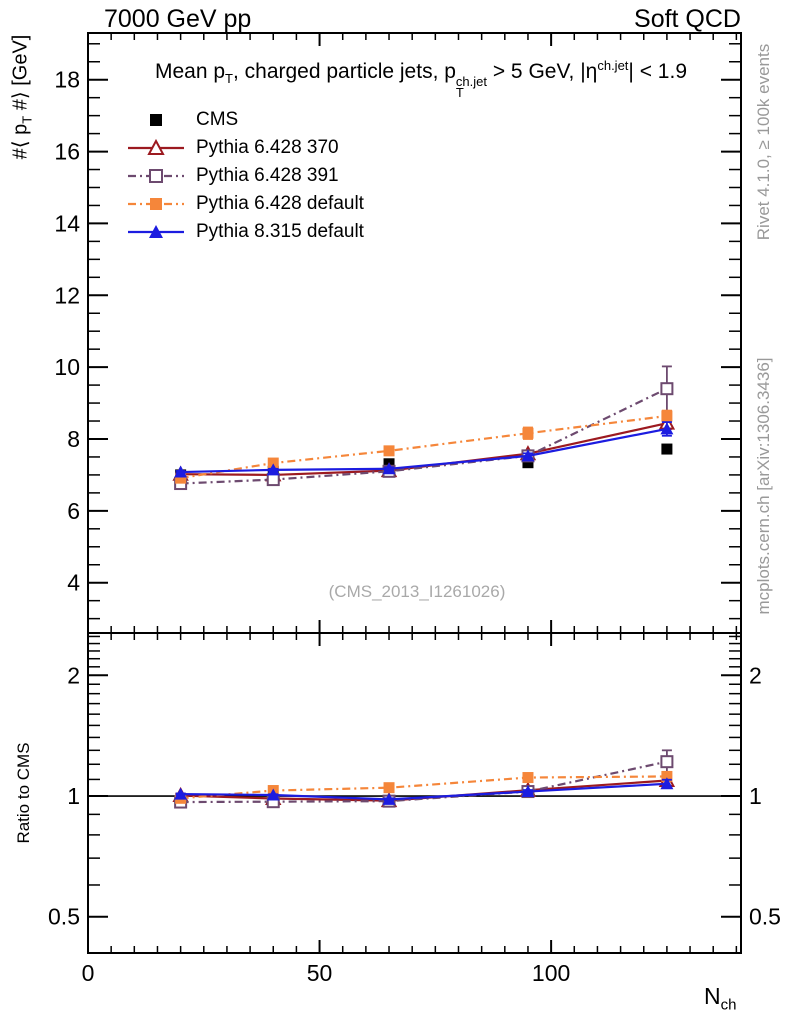 The image size is (786, 1024). What do you see at coordinates (67, 223) in the screenshot?
I see `tick-label: 14` at bounding box center [67, 223].